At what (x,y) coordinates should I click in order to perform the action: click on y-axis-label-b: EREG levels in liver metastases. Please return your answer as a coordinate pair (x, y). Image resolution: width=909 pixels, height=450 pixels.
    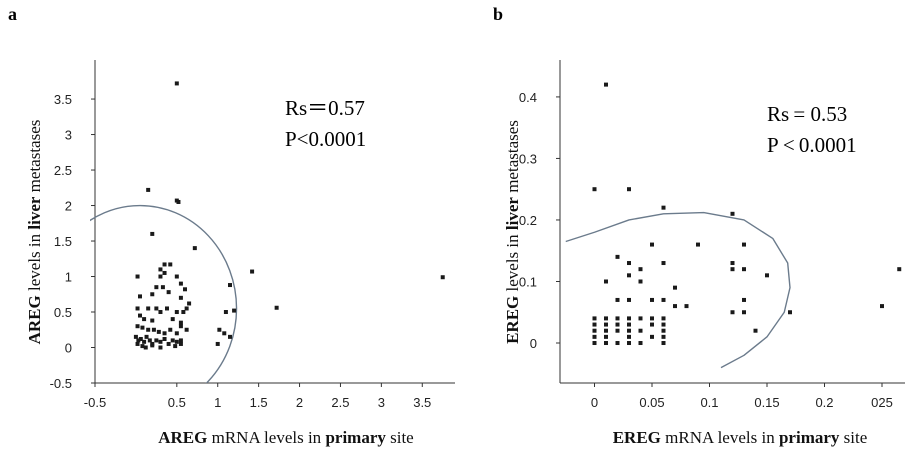
    Looking at the image, I should click on (512, 232).